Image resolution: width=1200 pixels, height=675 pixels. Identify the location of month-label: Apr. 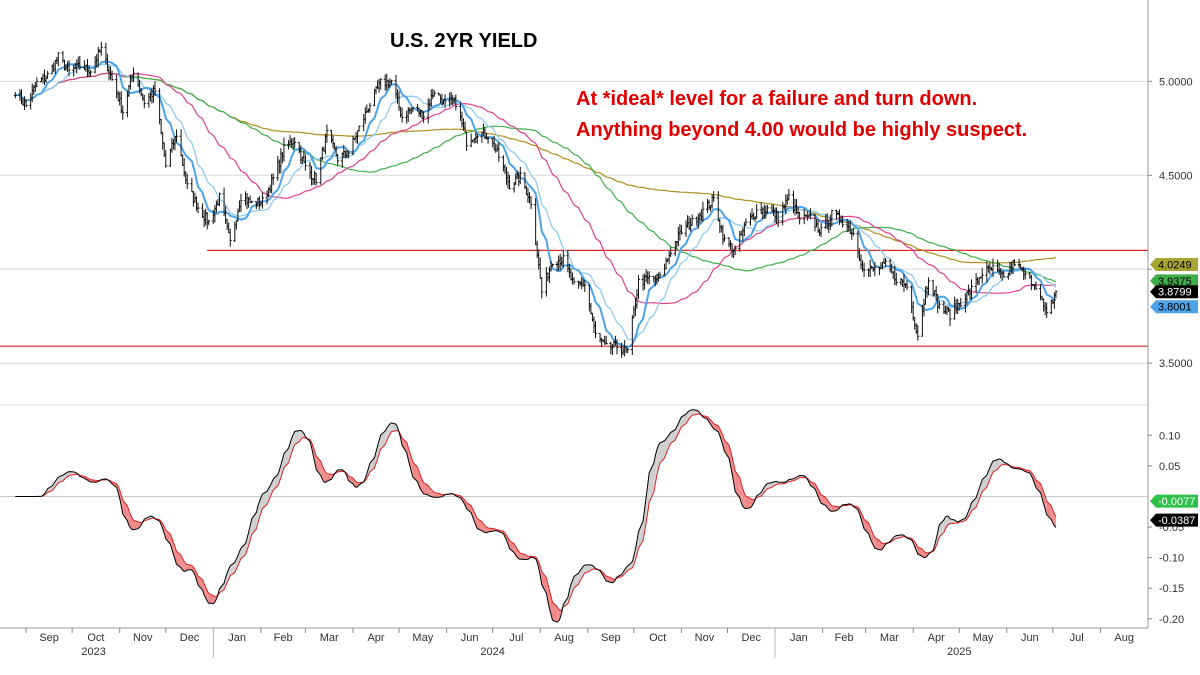
(375, 638).